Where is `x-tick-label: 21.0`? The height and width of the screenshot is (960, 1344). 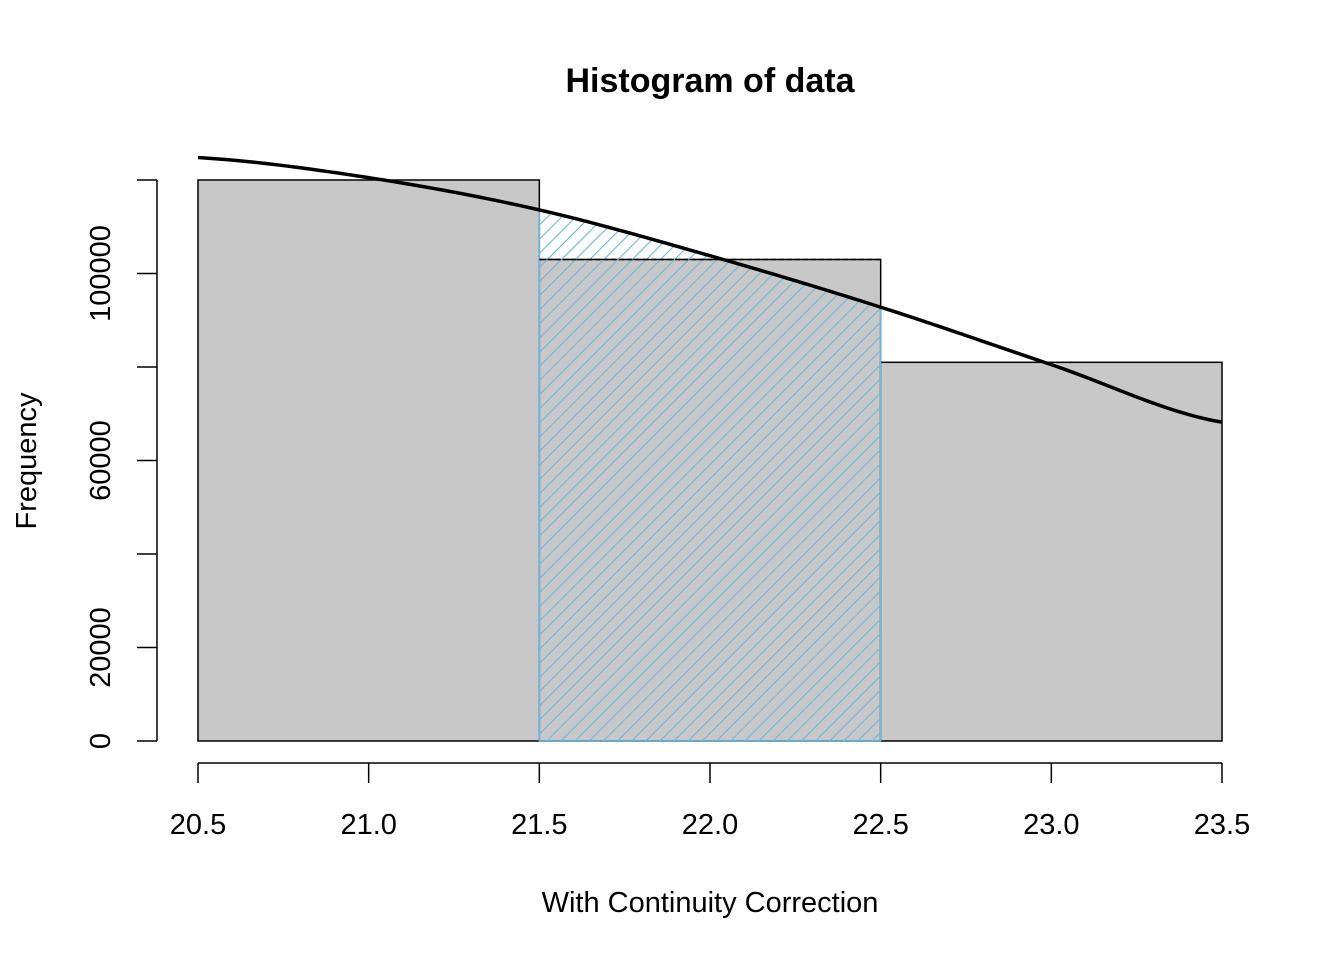 x-tick-label: 21.0 is located at coordinates (368, 825).